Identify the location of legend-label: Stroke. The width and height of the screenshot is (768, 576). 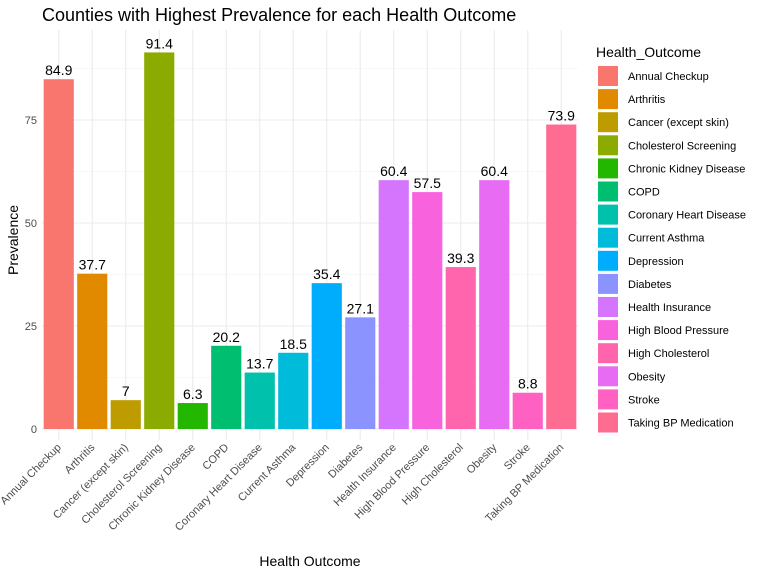
(644, 400).